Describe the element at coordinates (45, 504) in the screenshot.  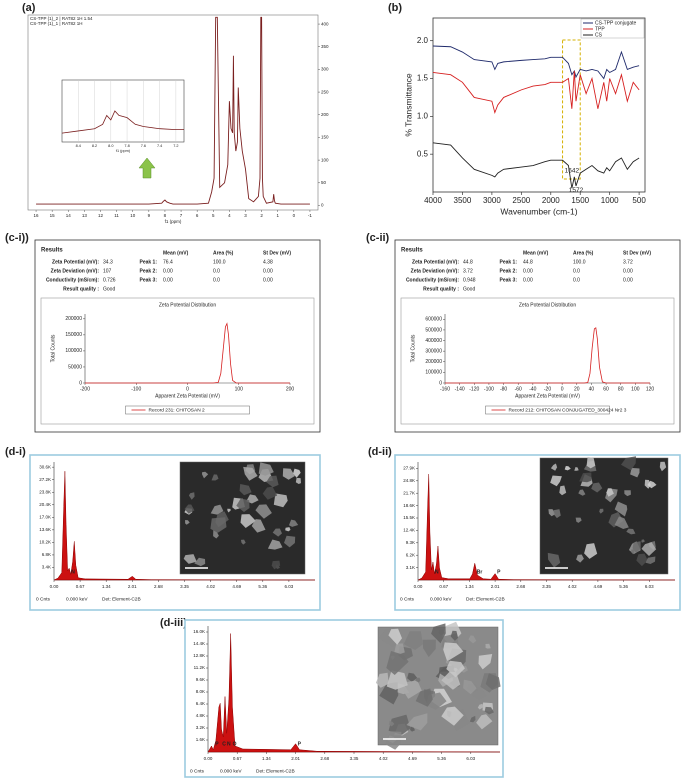
I see `y-tick-label: 20.4K` at that location.